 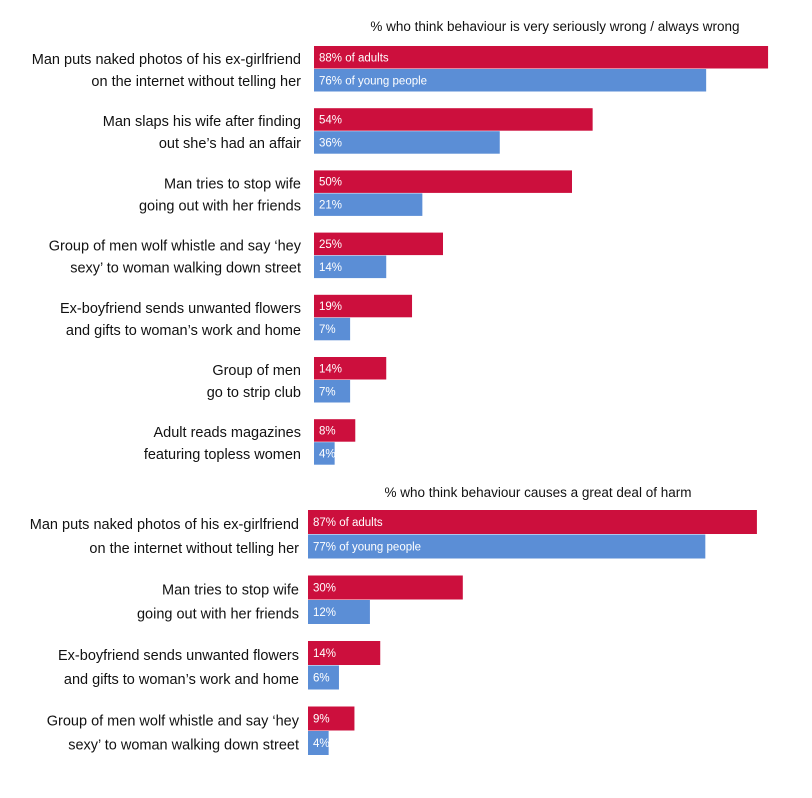 I want to click on data-label: 9%, so click(x=321, y=720).